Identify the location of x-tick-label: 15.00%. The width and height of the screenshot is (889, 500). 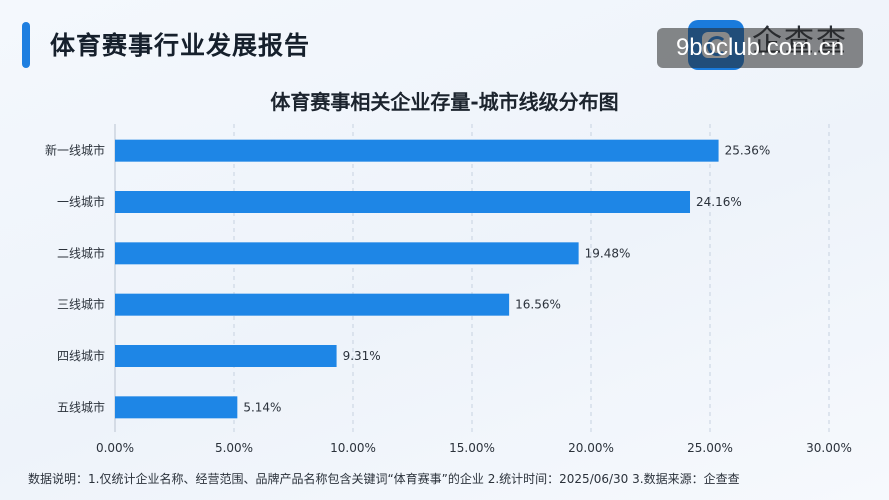
(472, 448).